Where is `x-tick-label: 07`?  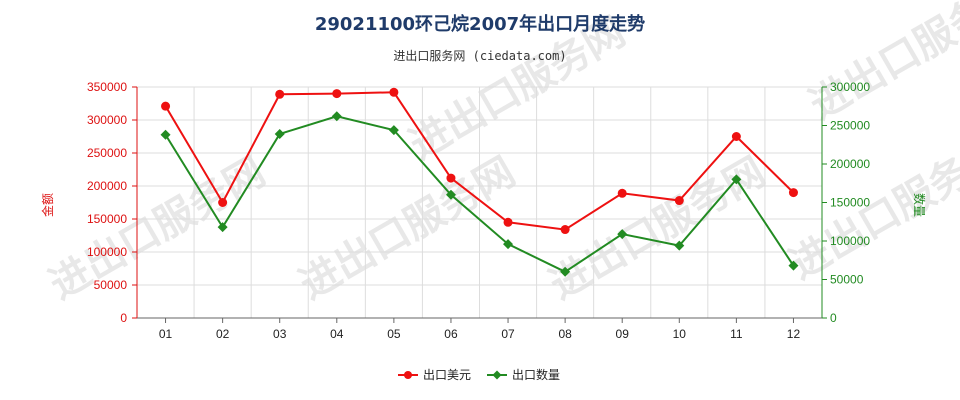
x-tick-label: 07 is located at coordinates (508, 334).